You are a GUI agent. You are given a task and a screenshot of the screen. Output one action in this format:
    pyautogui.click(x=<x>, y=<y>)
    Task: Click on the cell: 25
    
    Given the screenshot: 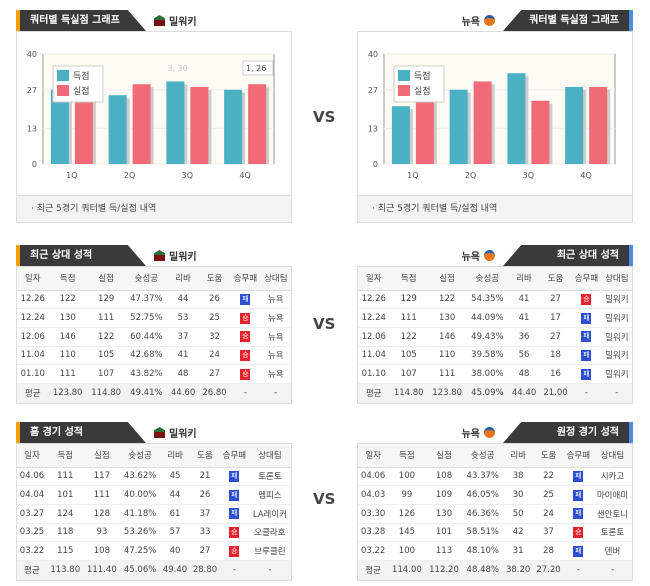 What is the action you would take?
    pyautogui.click(x=548, y=495)
    